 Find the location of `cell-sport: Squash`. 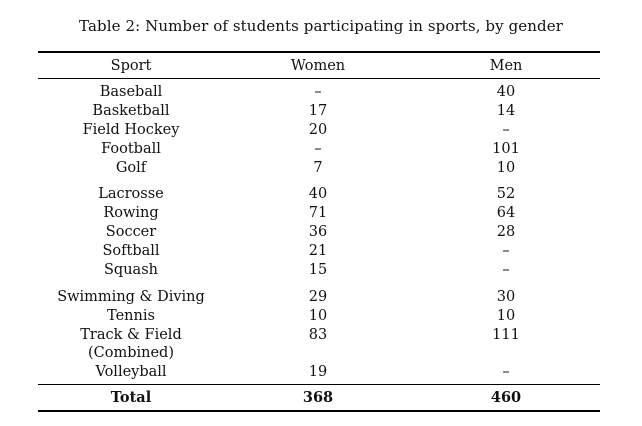

cell-sport: Squash is located at coordinates (131, 270).